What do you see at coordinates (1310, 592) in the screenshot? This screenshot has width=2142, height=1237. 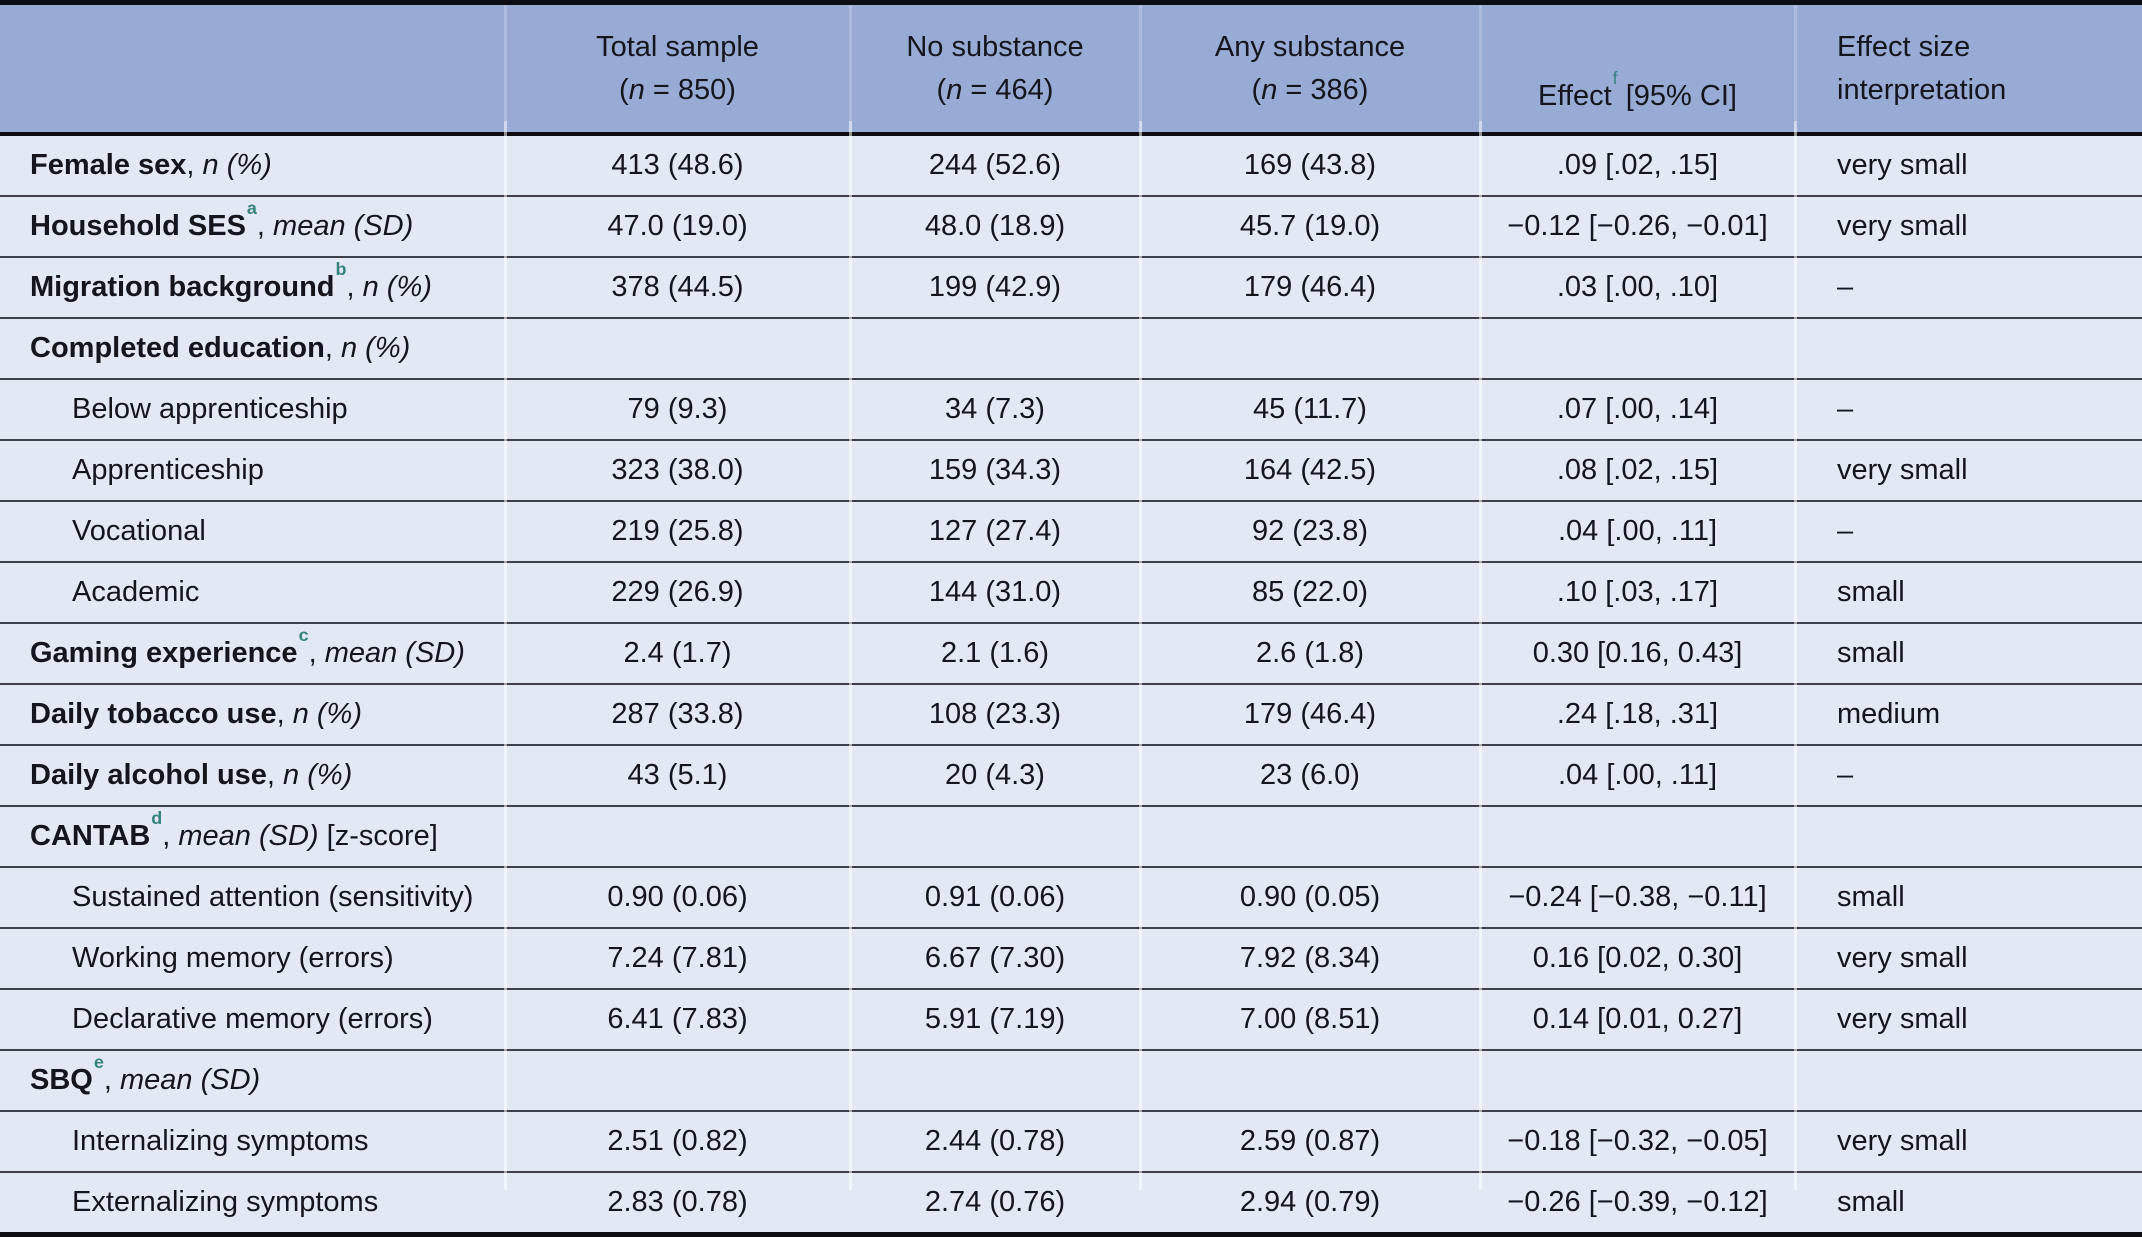 I see `any-substance-cell: 85 (22.0)` at bounding box center [1310, 592].